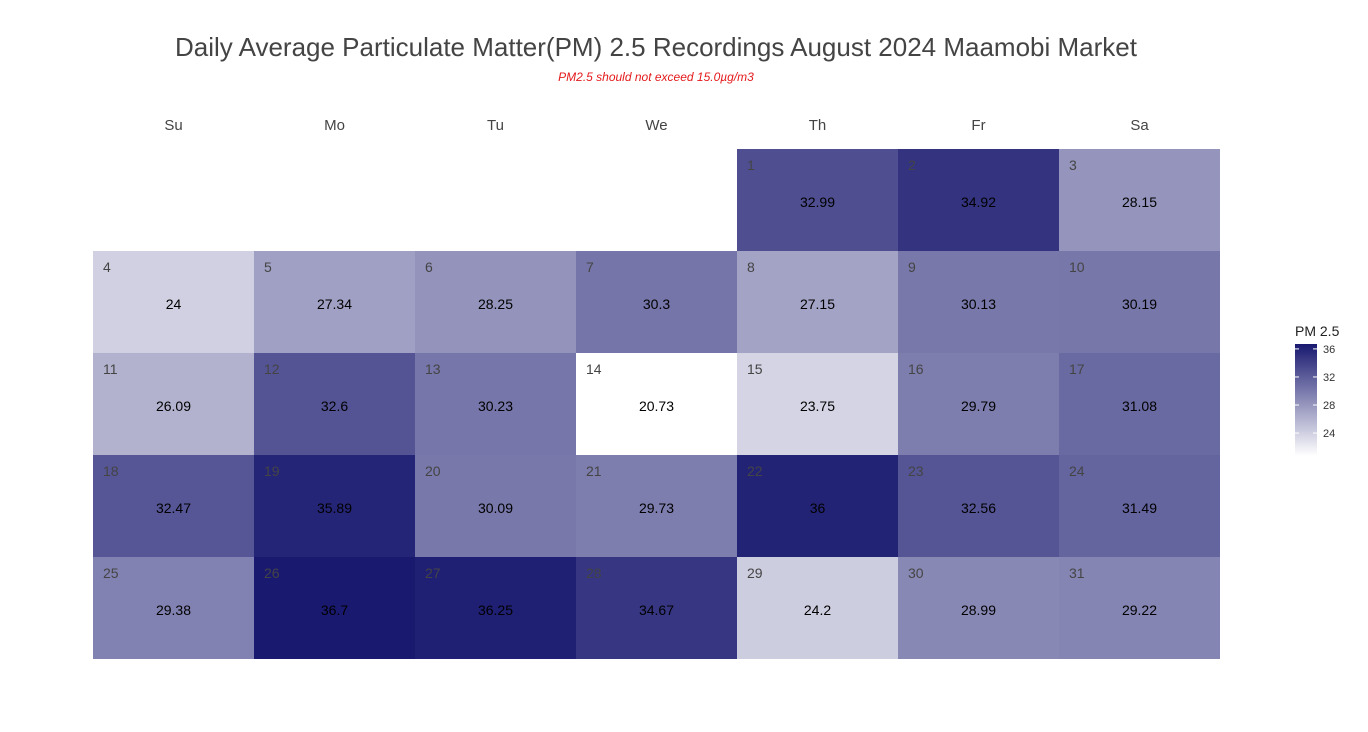 The image size is (1368, 732). What do you see at coordinates (1139, 125) in the screenshot?
I see `weekday-label: Sa` at bounding box center [1139, 125].